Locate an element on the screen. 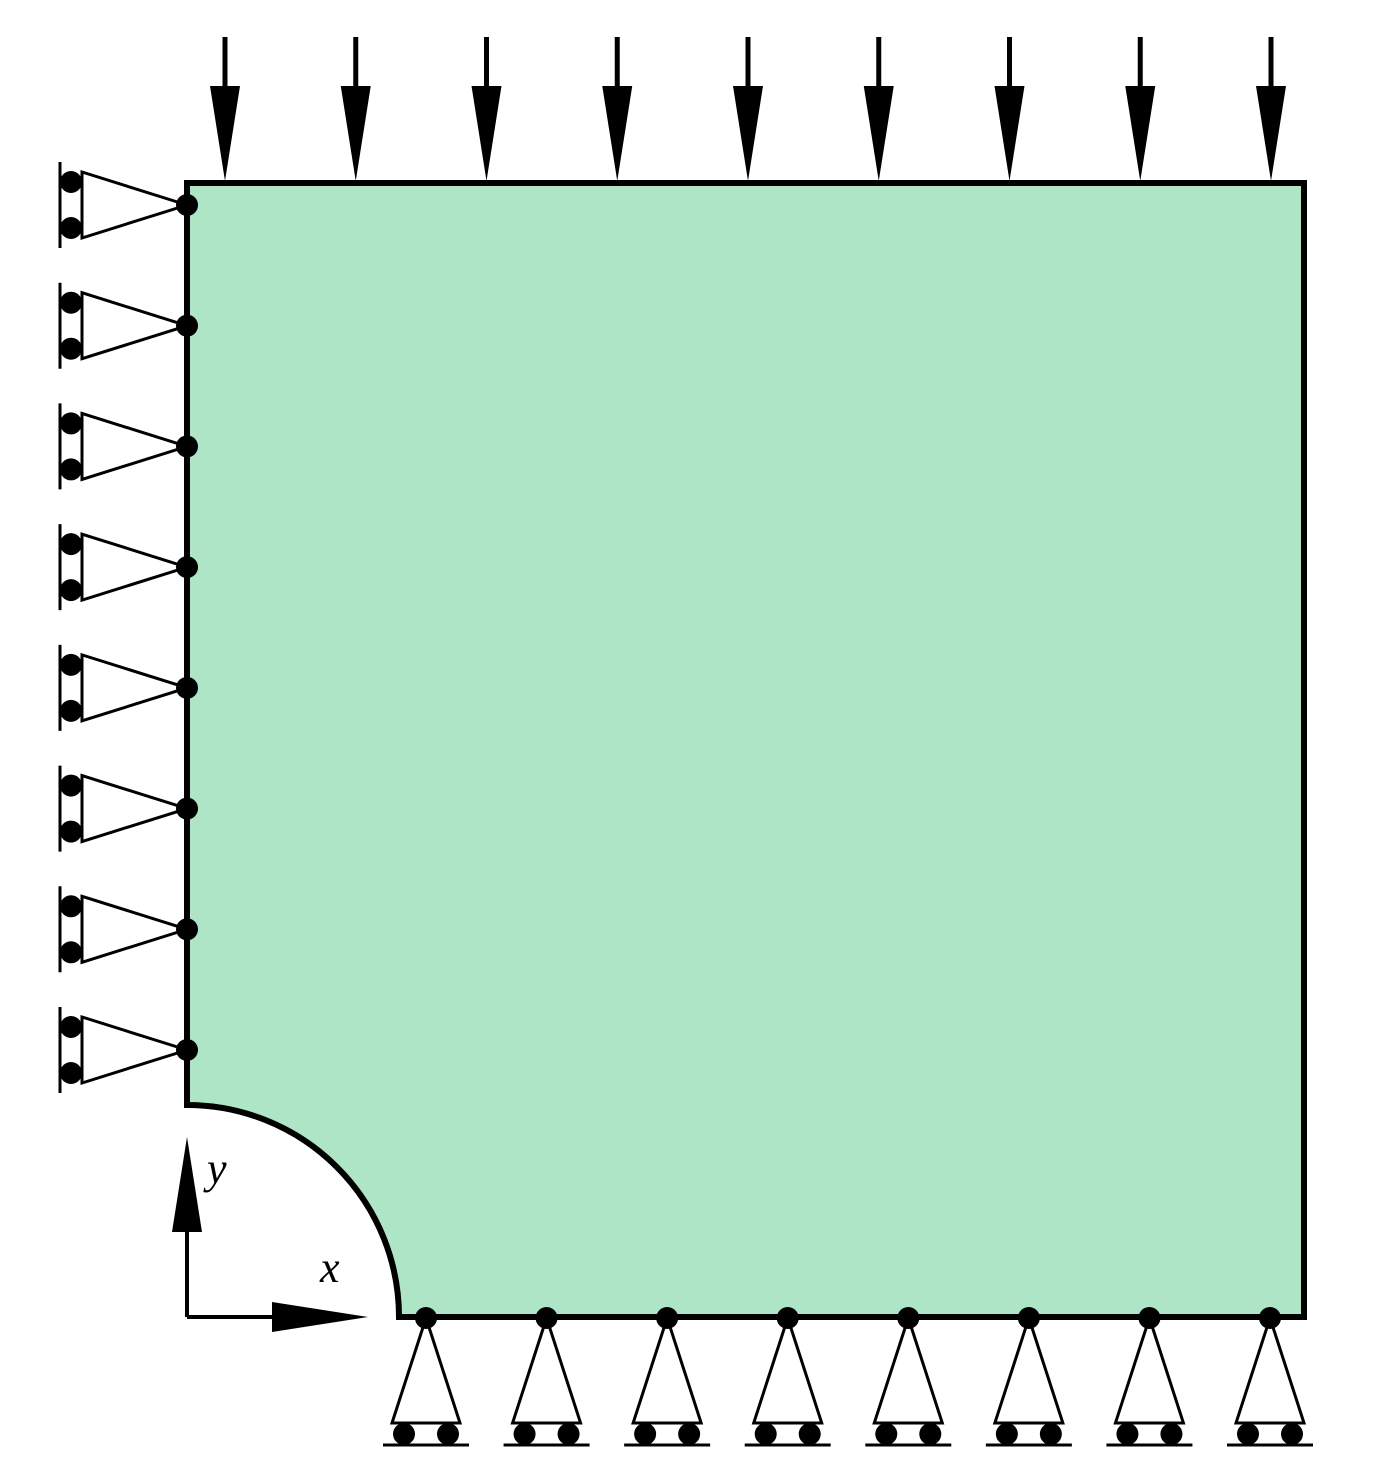 This screenshot has height=1478, width=1377. left-roller-supports is located at coordinates (128, 627).